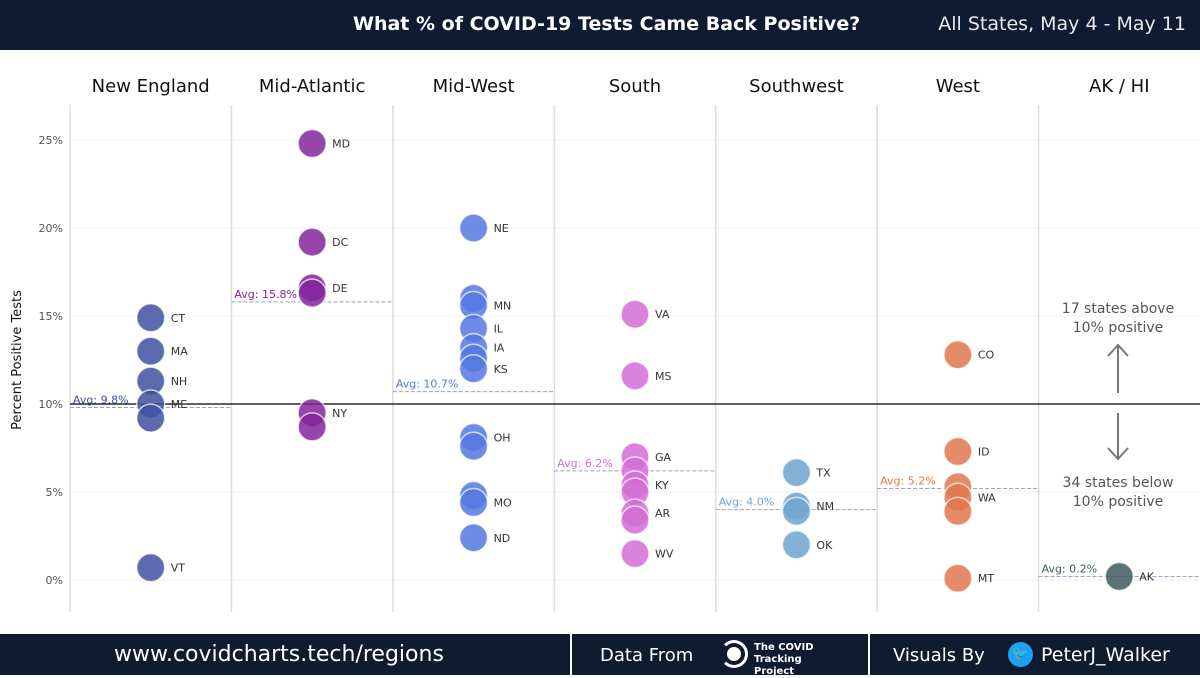 Image resolution: width=1200 pixels, height=678 pixels. I want to click on point-label: CO, so click(986, 355).